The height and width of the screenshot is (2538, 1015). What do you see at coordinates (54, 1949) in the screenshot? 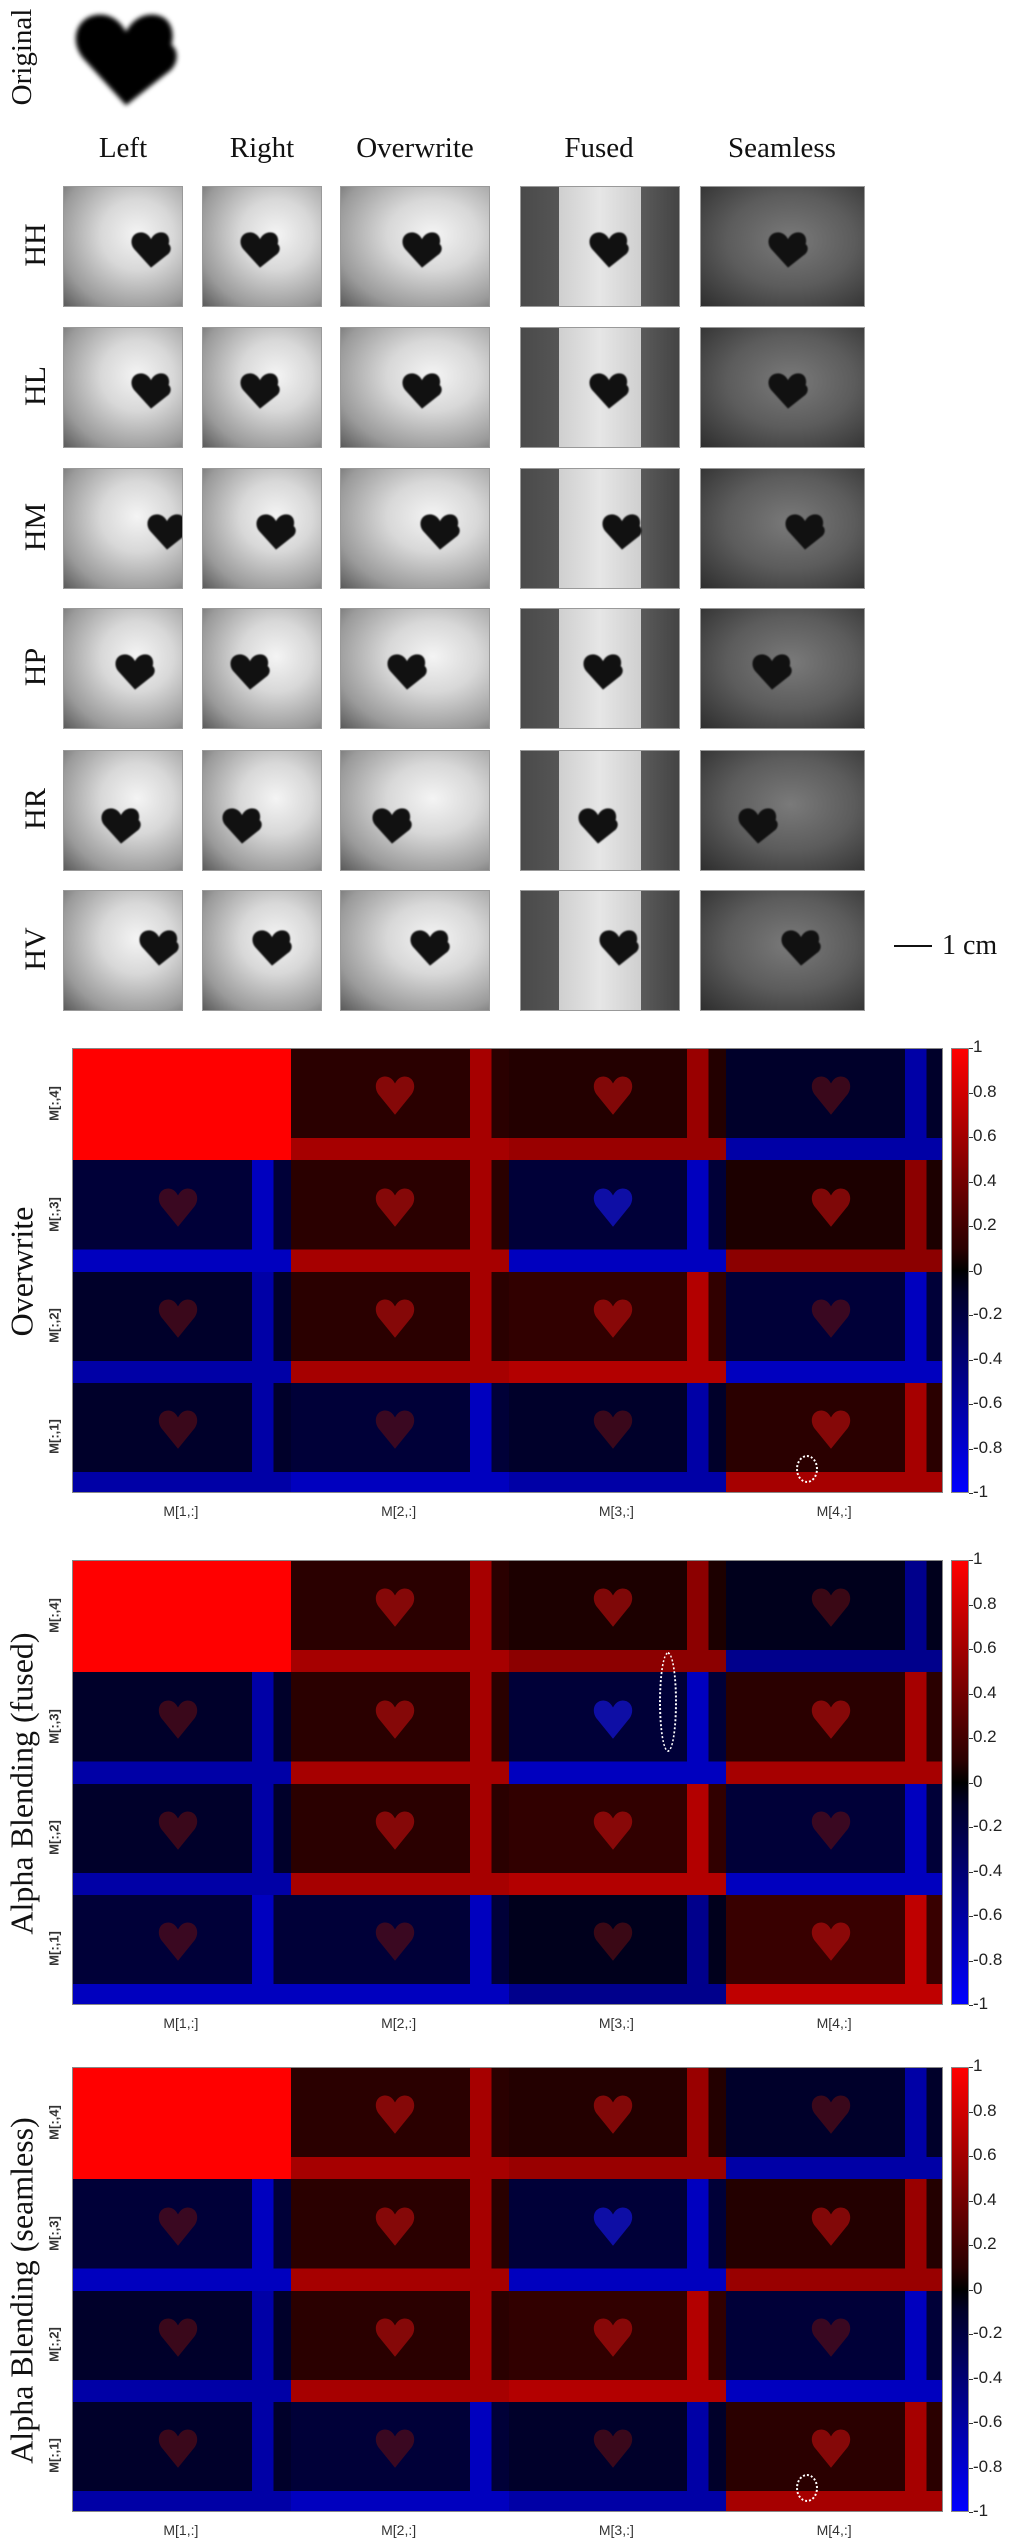
I see `y-axis-label: M[:,1]` at bounding box center [54, 1949].